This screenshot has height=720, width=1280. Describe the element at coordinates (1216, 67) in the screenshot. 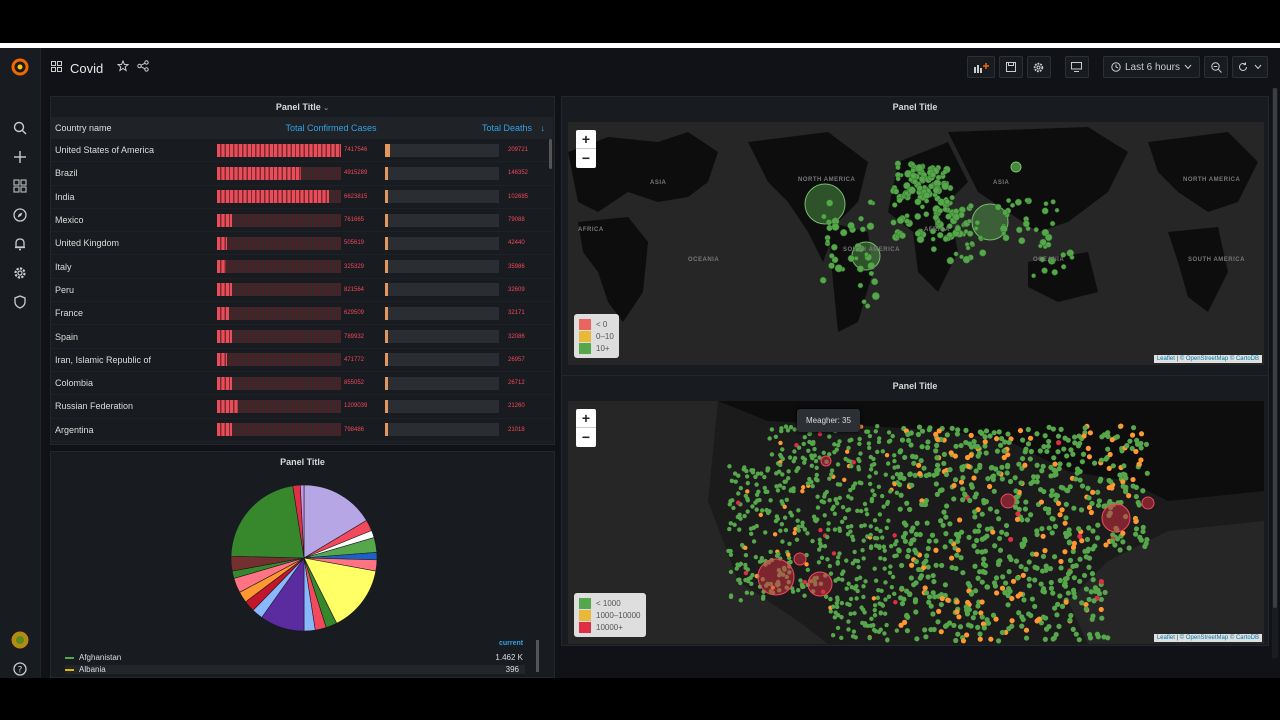

I see `zoom-out-time-button` at that location.